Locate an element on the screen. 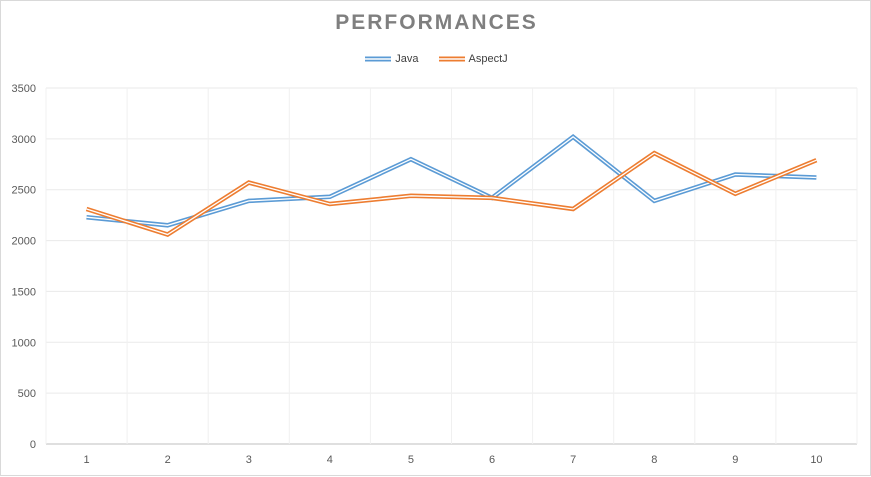 The width and height of the screenshot is (871, 477). x-tick-label: 2 is located at coordinates (168, 460).